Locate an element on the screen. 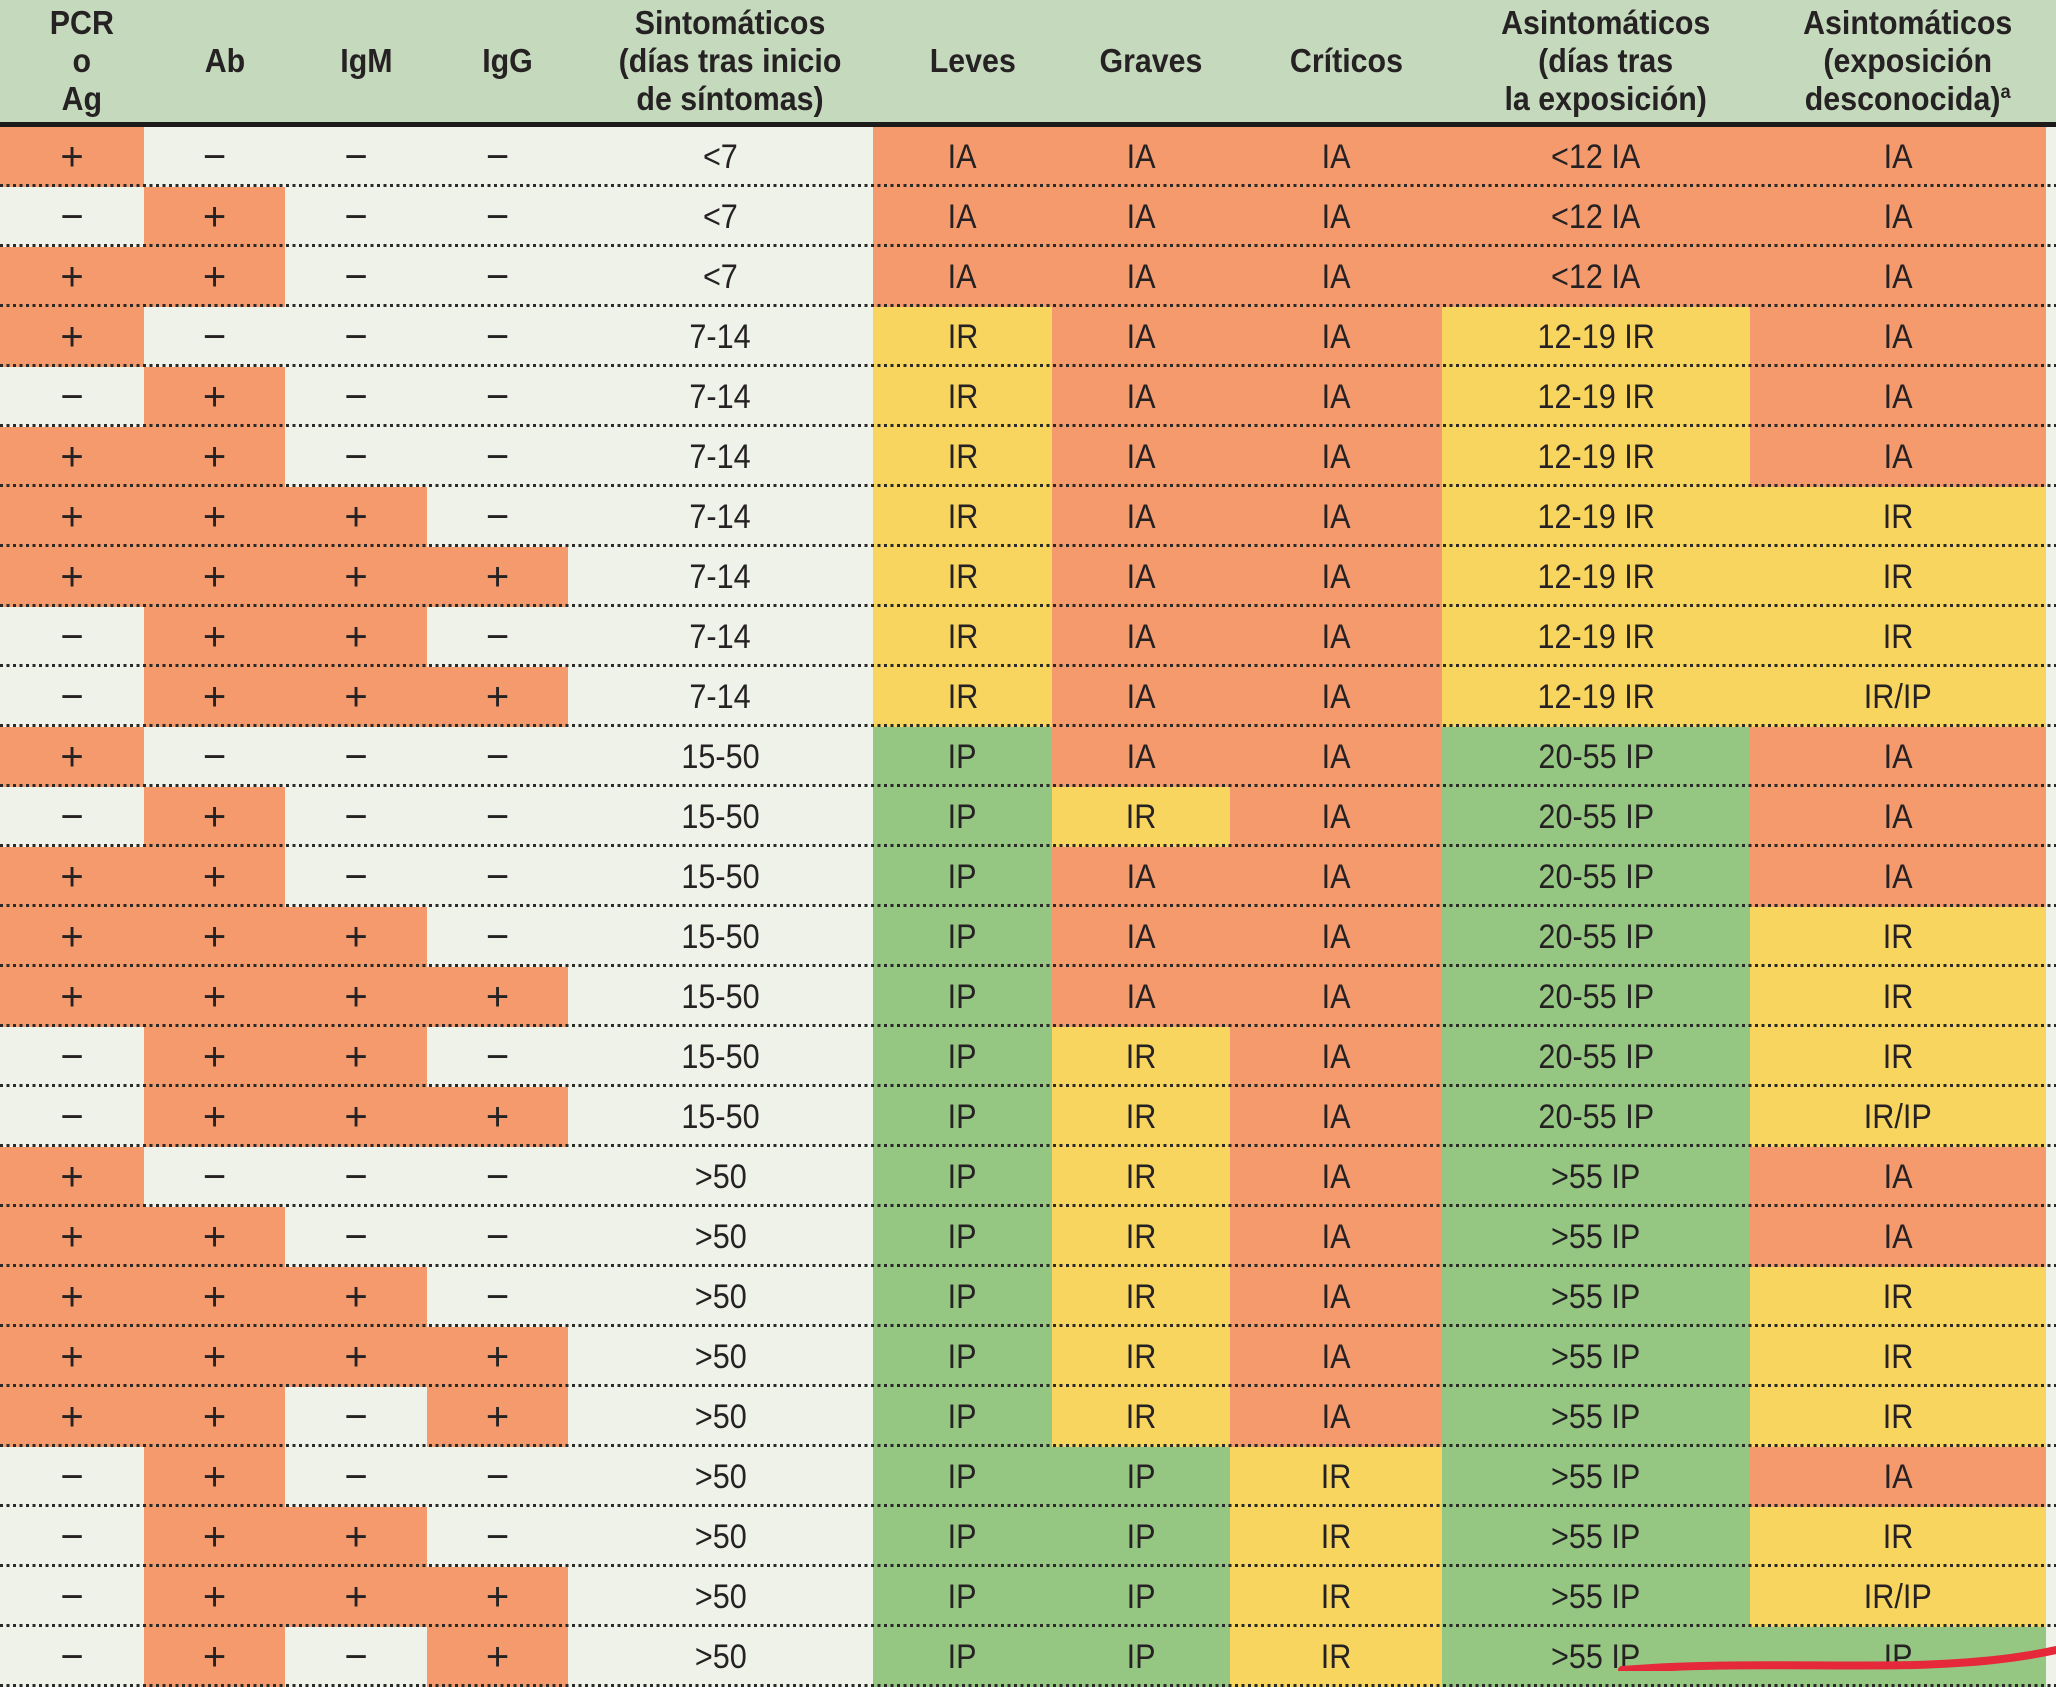 The image size is (2056, 1687). cell-asintomaticos-desconocida: IR is located at coordinates (1898, 937).